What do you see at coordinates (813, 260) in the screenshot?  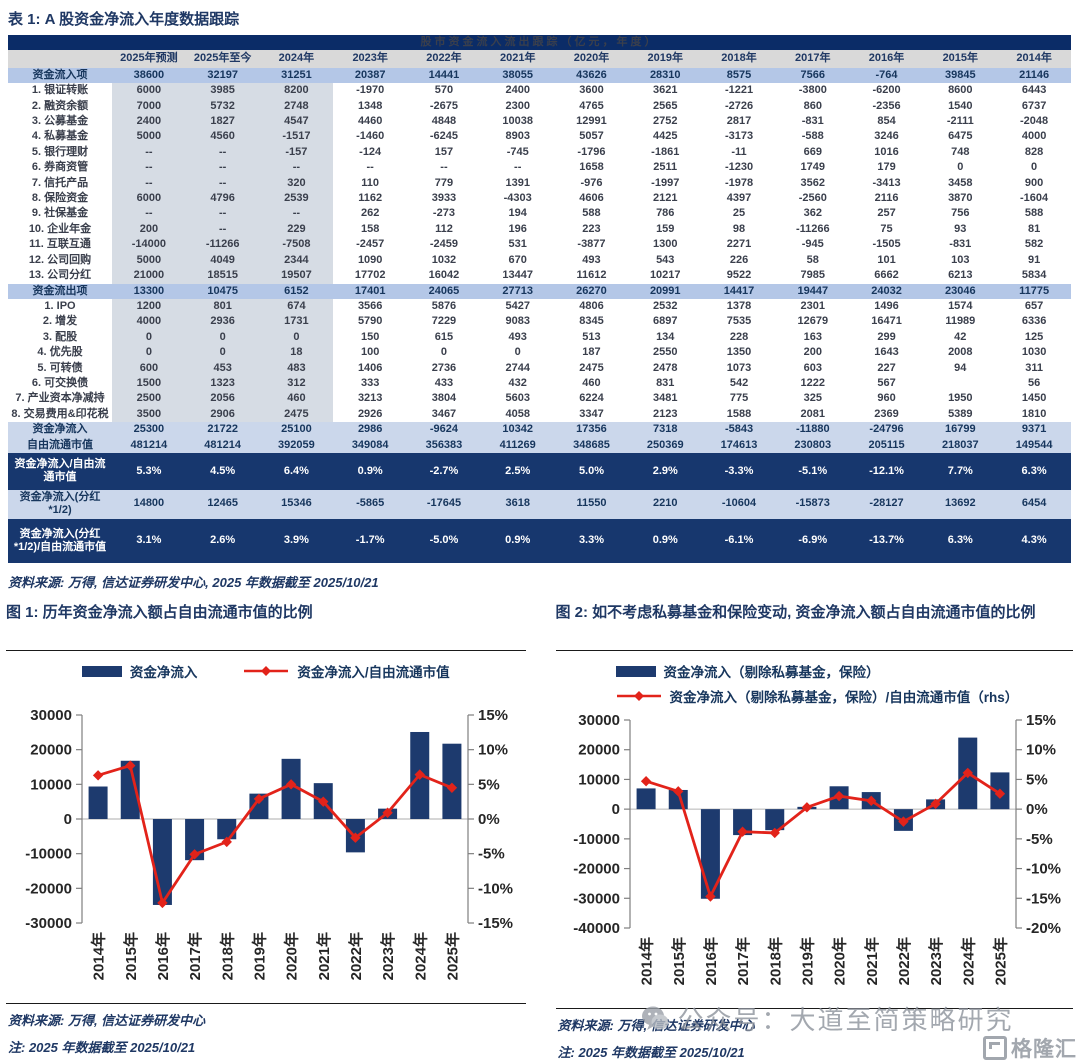 I see `table-cell: 58` at bounding box center [813, 260].